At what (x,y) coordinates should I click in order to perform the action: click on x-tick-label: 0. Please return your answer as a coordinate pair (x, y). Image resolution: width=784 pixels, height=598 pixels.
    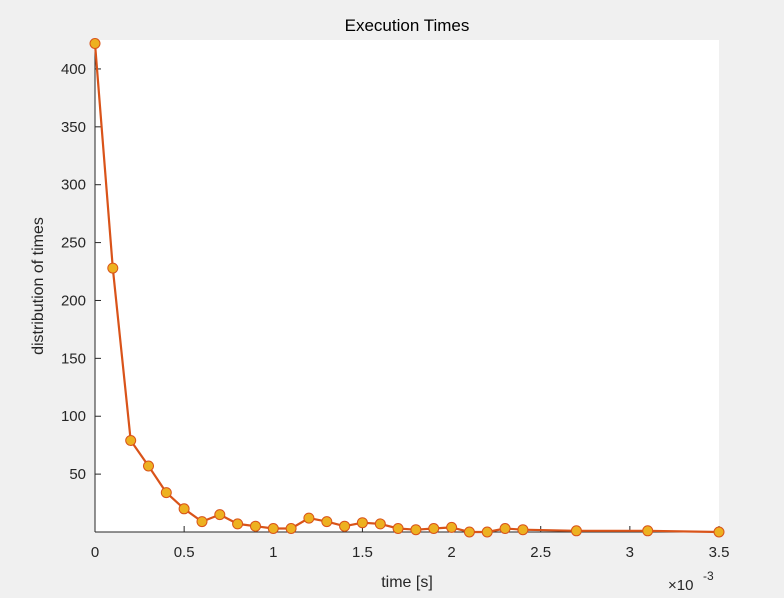
    Looking at the image, I should click on (95, 552).